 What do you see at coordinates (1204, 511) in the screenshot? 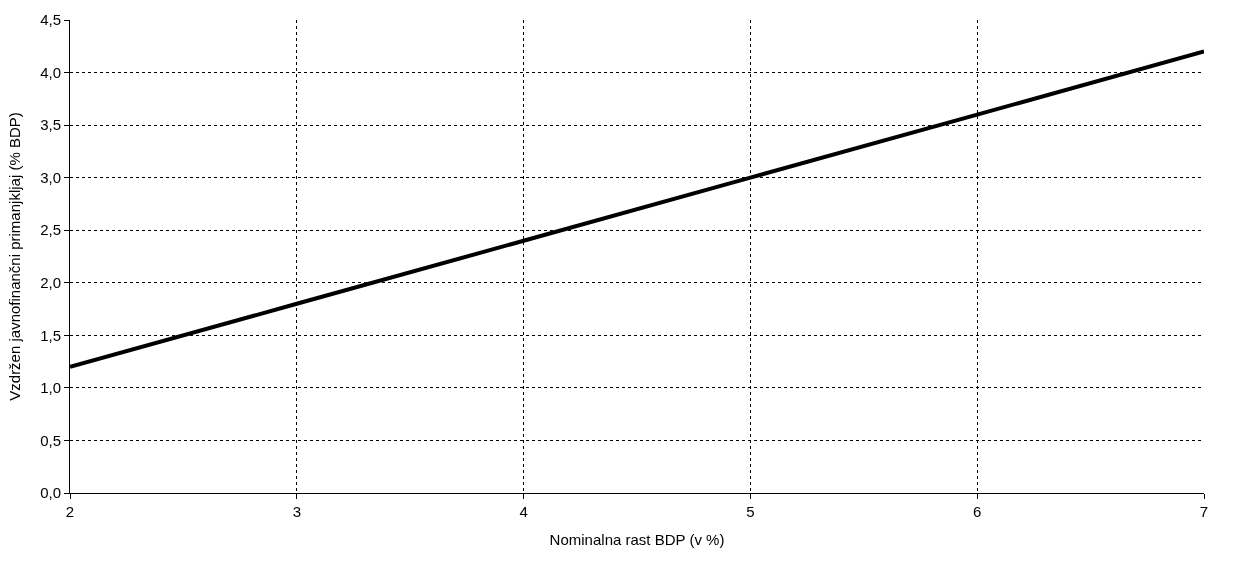
I see `x-tick-label: 7` at bounding box center [1204, 511].